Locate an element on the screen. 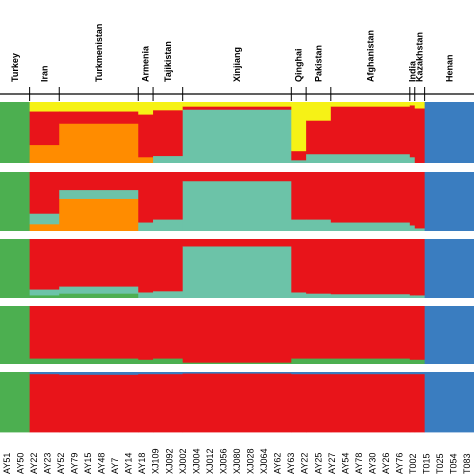 Image resolution: width=474 pixels, height=474 pixels. bar-armenia-k3-teal is located at coordinates (146, 227).